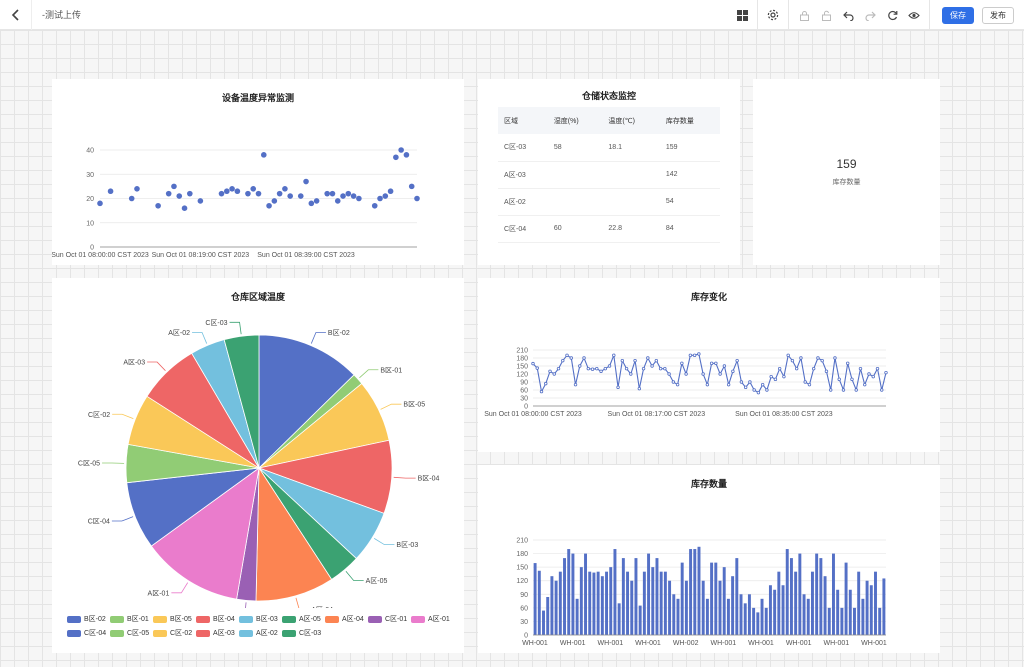  Describe the element at coordinates (874, 643) in the screenshot. I see `x-tick-label: WH-001` at that location.